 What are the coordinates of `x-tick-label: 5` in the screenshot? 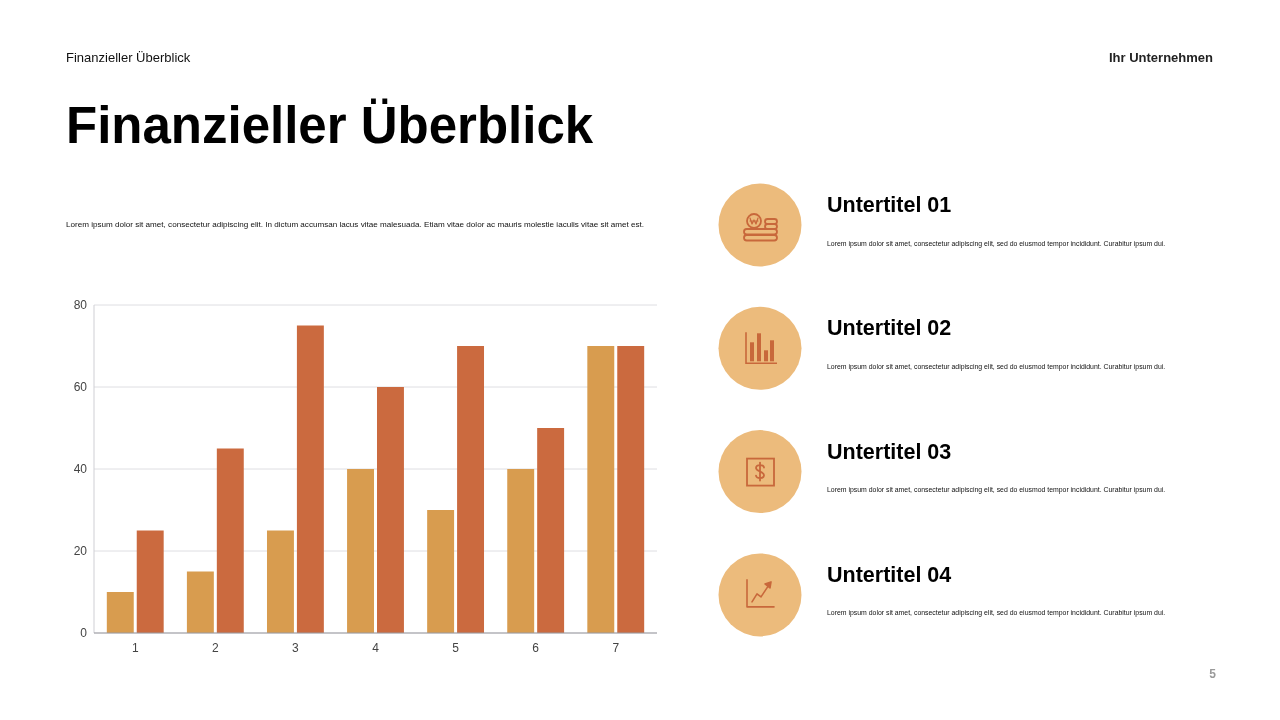 It's located at (456, 648).